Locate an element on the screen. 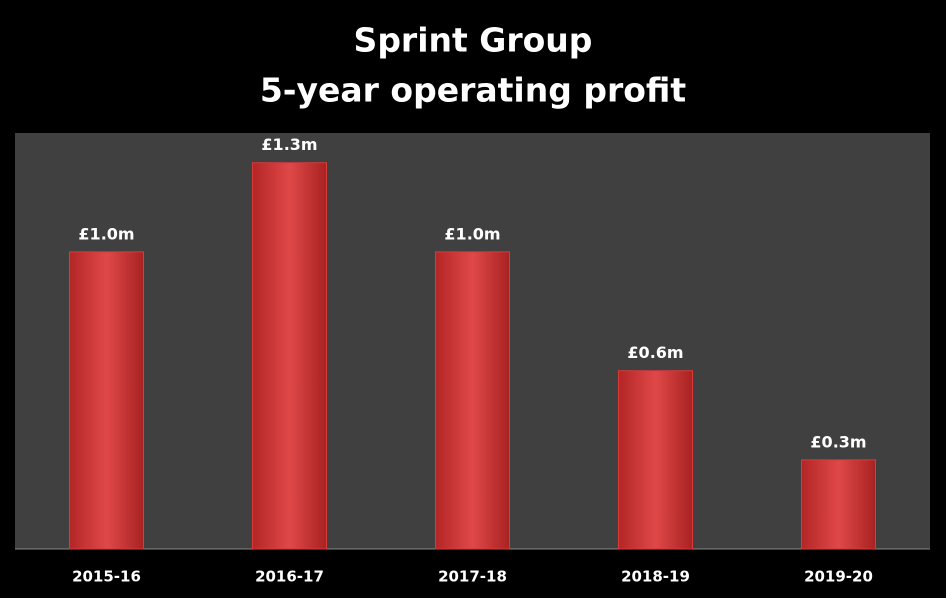 Image resolution: width=946 pixels, height=598 pixels. chart-subtitle: 5-year operating profit is located at coordinates (473, 90).